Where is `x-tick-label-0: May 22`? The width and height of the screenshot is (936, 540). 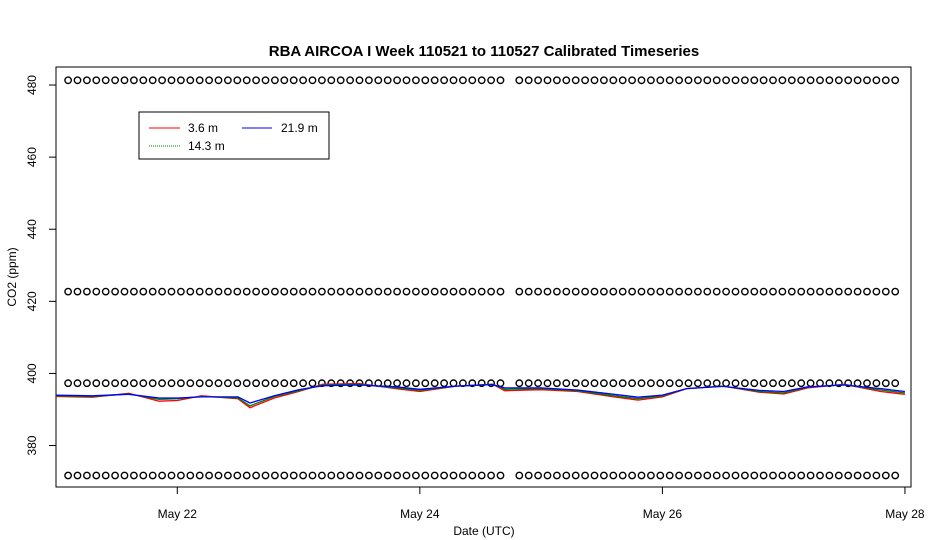
x-tick-label-0: May 22 is located at coordinates (178, 514).